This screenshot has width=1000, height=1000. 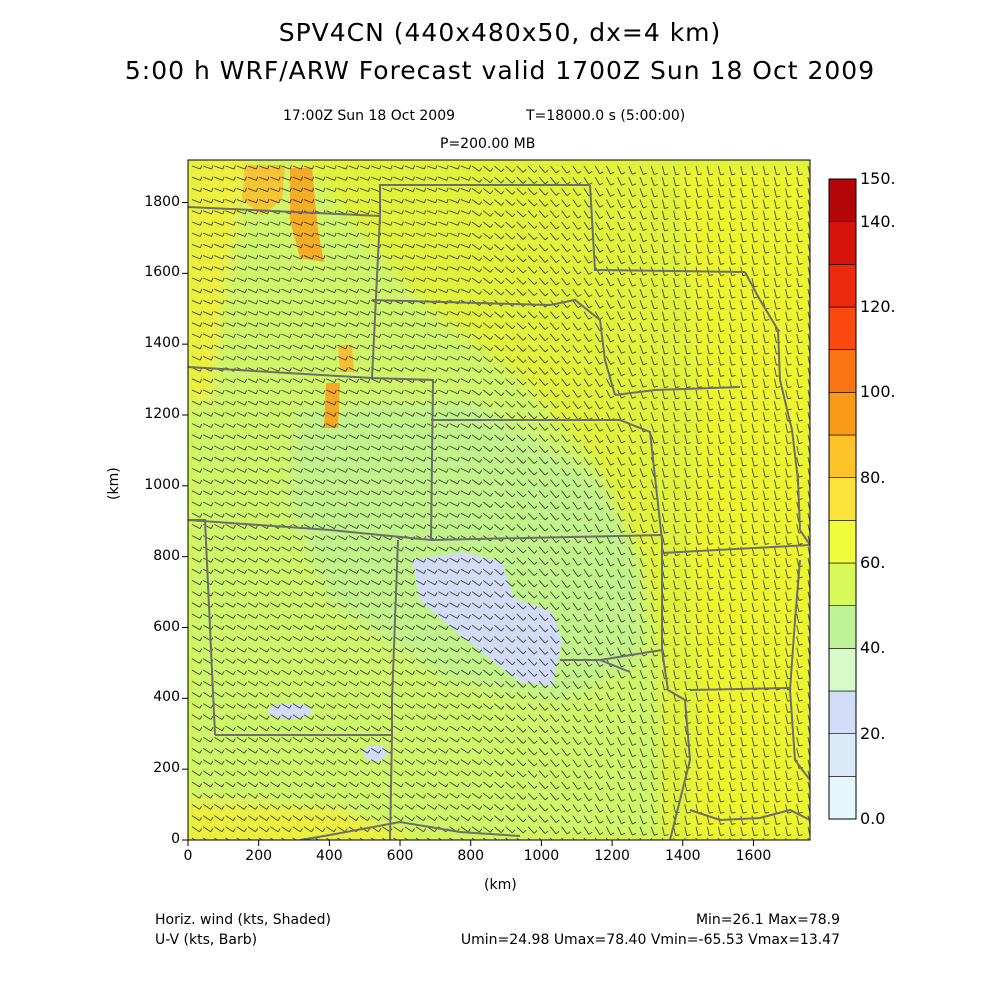 I want to click on x-tick-label: 400, so click(x=329, y=856).